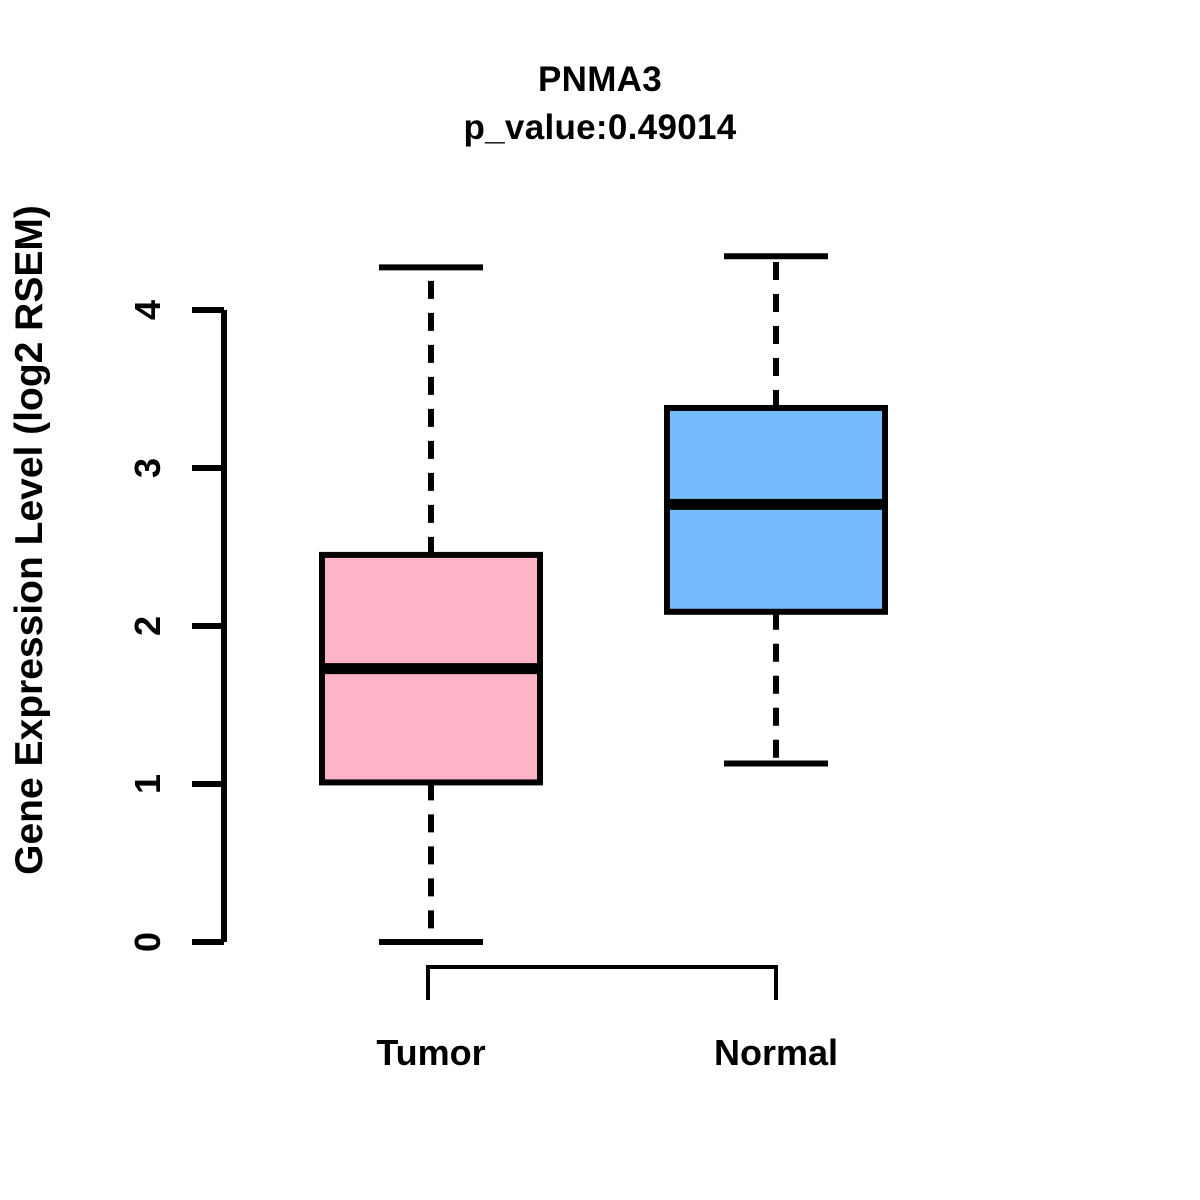 The width and height of the screenshot is (1200, 1200). What do you see at coordinates (776, 1052) in the screenshot?
I see `x-tick-label-normal: Normal` at bounding box center [776, 1052].